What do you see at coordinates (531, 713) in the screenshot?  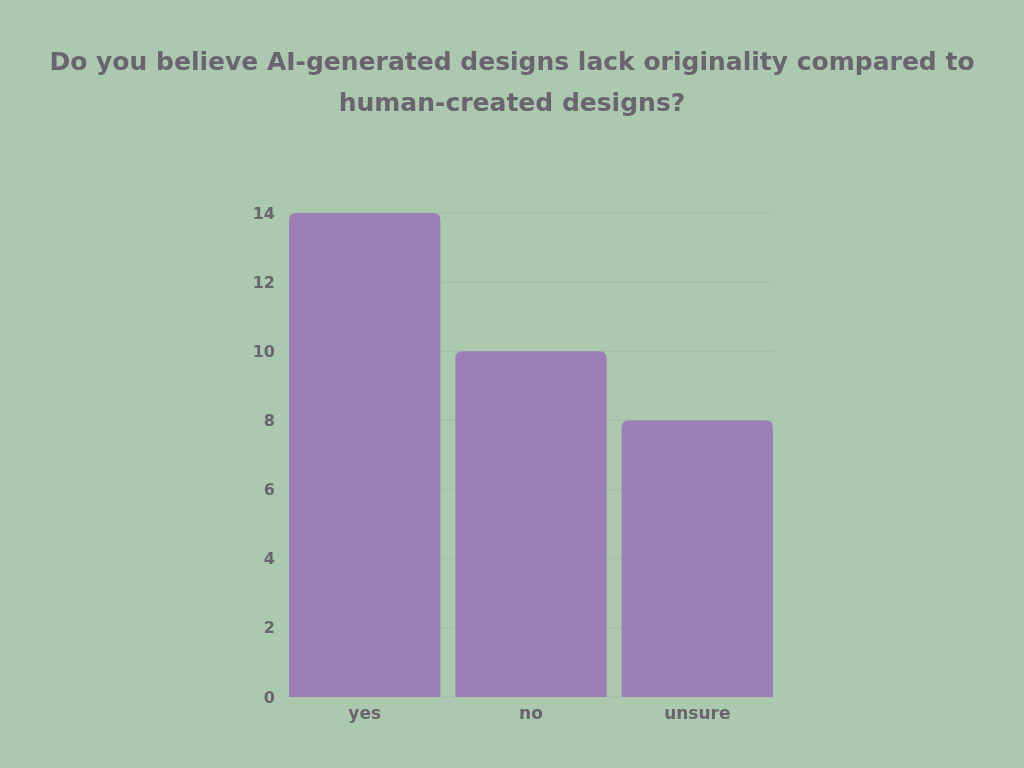 I see `x-tick-label: no` at bounding box center [531, 713].